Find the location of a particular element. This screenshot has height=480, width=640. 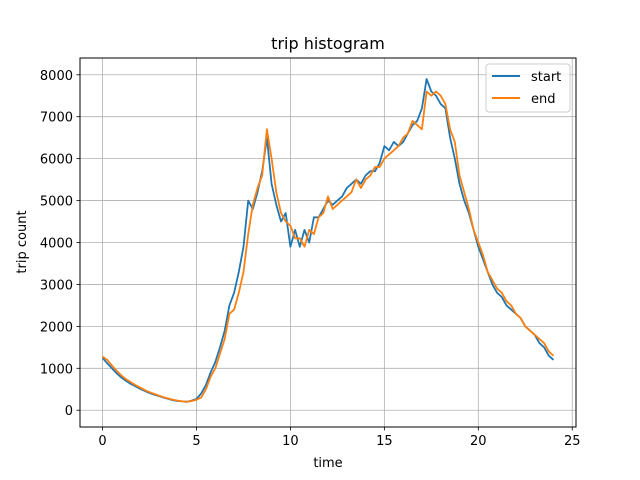

x-tick-label: 25 is located at coordinates (572, 441).